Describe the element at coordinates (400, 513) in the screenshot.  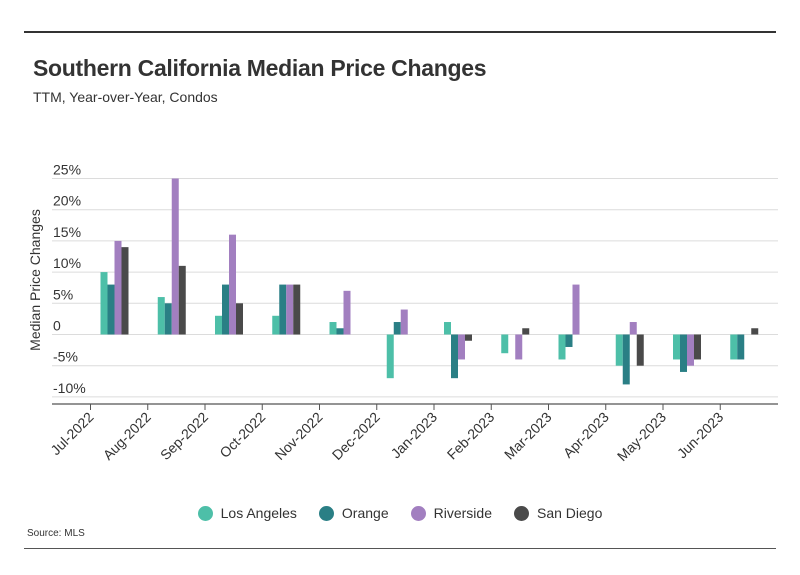
I see `chart-legend: Los Angeles Orange Riverside San Diego` at that location.